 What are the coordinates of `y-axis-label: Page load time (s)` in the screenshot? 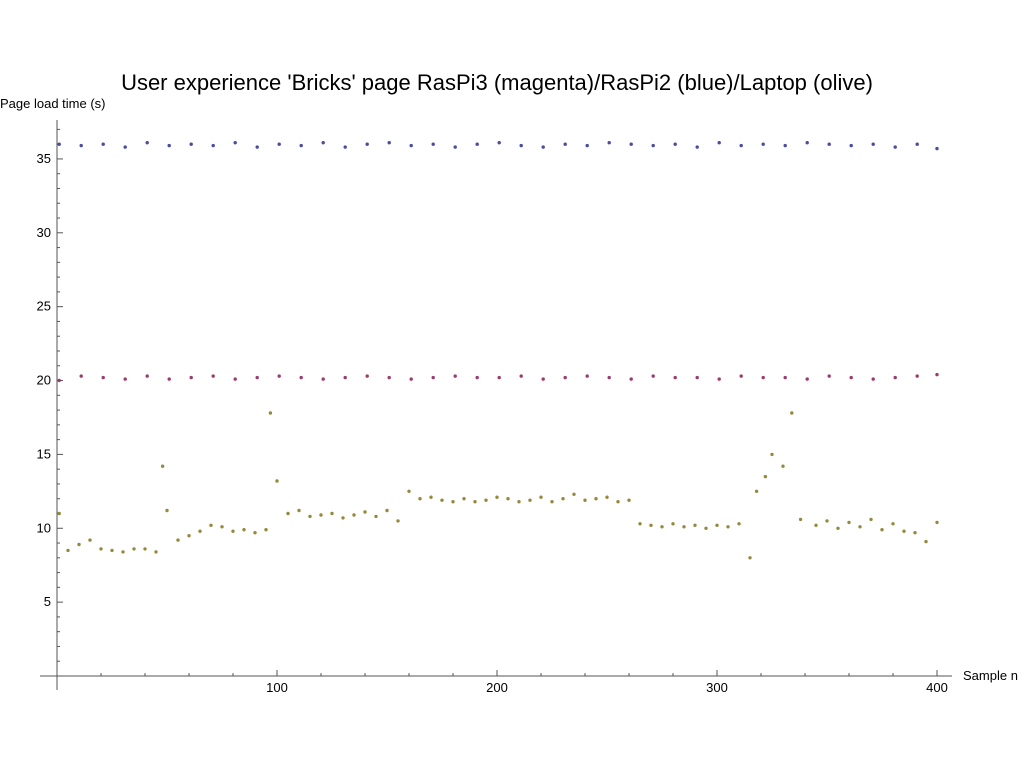 It's located at (53, 103).